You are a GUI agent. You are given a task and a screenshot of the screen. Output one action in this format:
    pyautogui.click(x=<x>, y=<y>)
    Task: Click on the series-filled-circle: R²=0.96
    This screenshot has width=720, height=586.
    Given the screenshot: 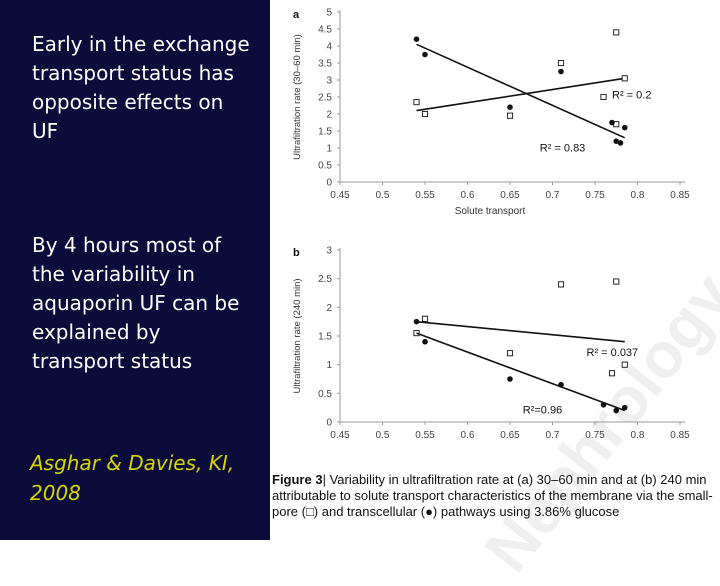 What is the action you would take?
    pyautogui.click(x=520, y=367)
    